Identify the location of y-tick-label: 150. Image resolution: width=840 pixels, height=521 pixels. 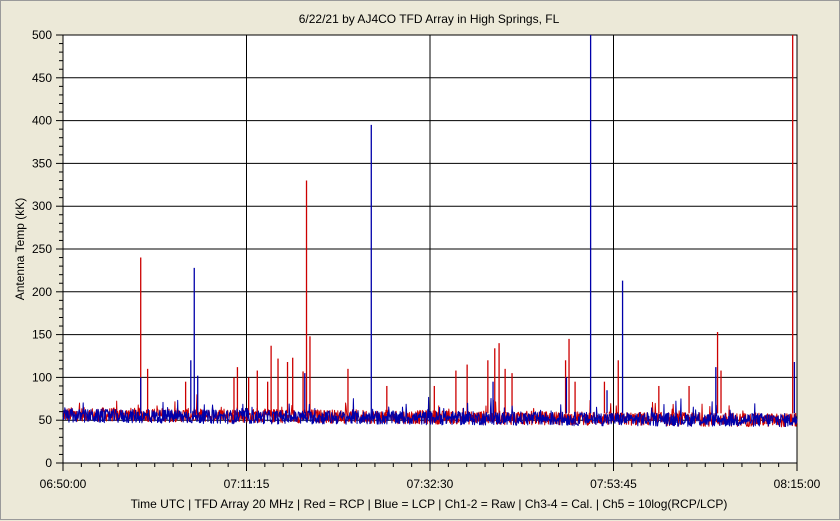
(42, 335).